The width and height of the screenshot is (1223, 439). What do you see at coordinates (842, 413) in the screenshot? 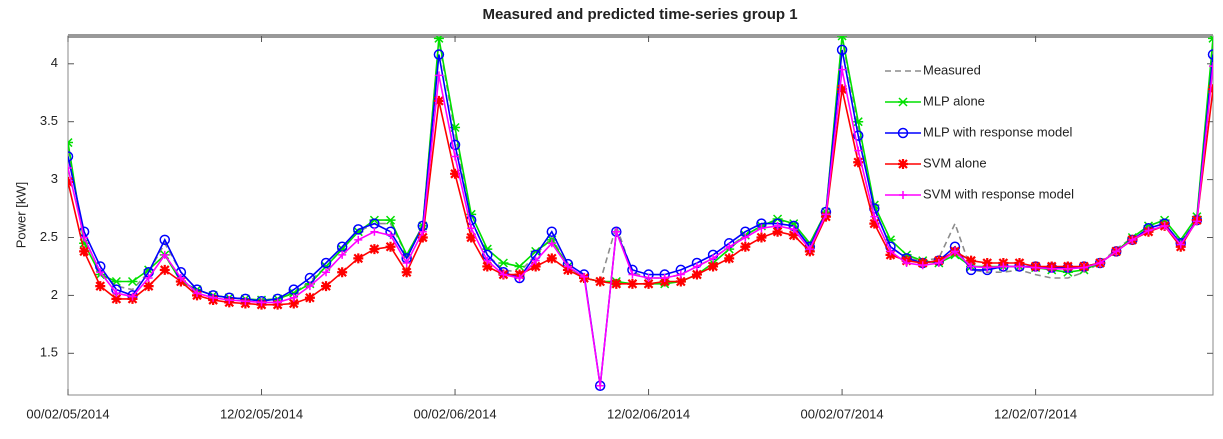
I see `x-tick-label: 00/02/07/2014` at bounding box center [842, 413].